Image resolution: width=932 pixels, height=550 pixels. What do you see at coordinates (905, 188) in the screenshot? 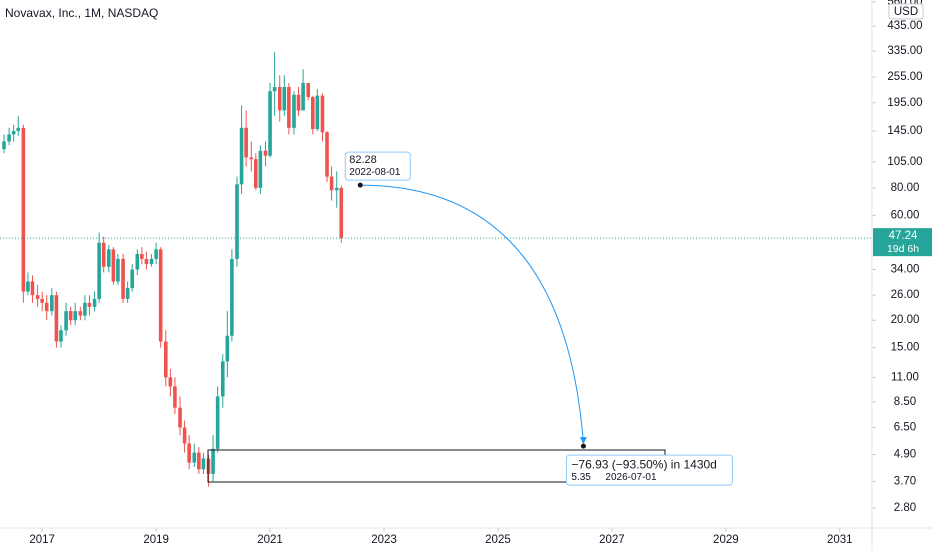
I see `y-tick-label: 80.00` at bounding box center [905, 188].